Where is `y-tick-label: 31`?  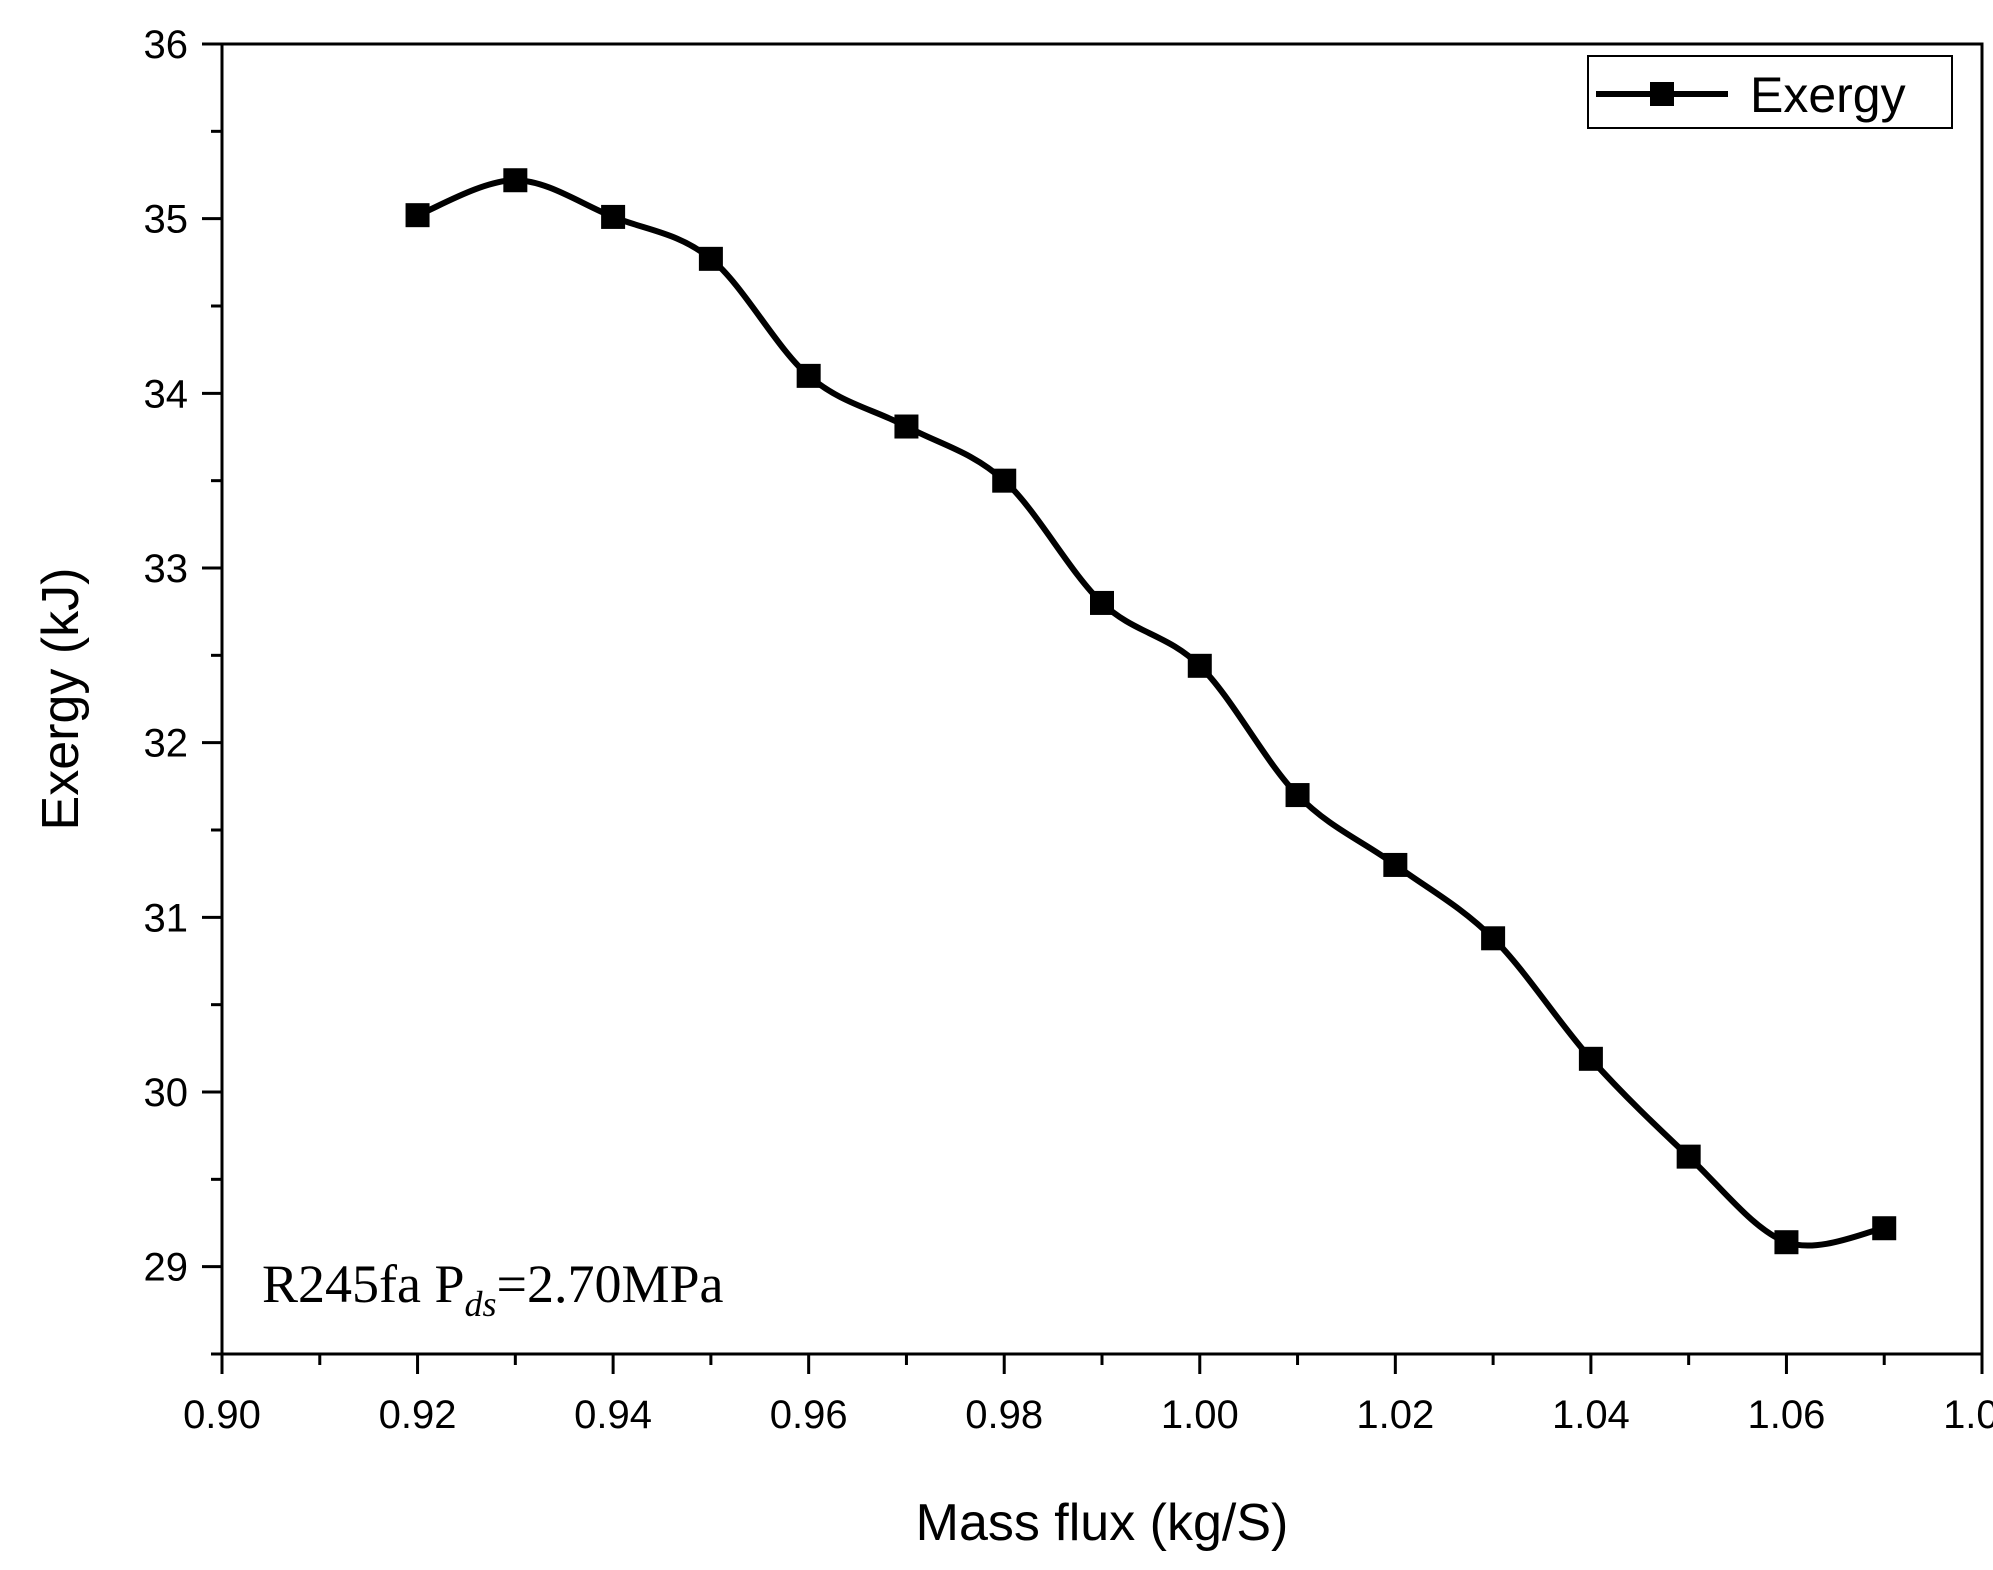 y-tick-label: 31 is located at coordinates (166, 918).